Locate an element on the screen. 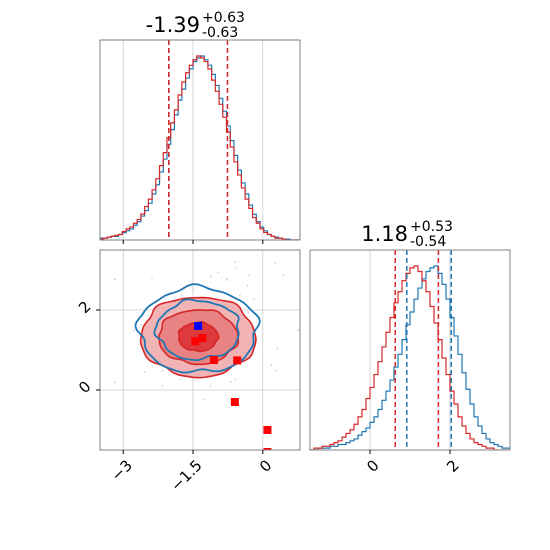 The image size is (550, 550). quantile-lines-top-left is located at coordinates (198, 140).